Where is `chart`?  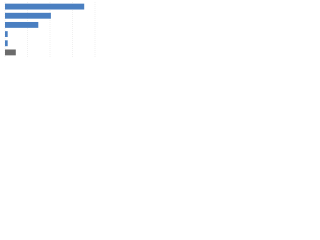 chart is located at coordinates (50, 29).